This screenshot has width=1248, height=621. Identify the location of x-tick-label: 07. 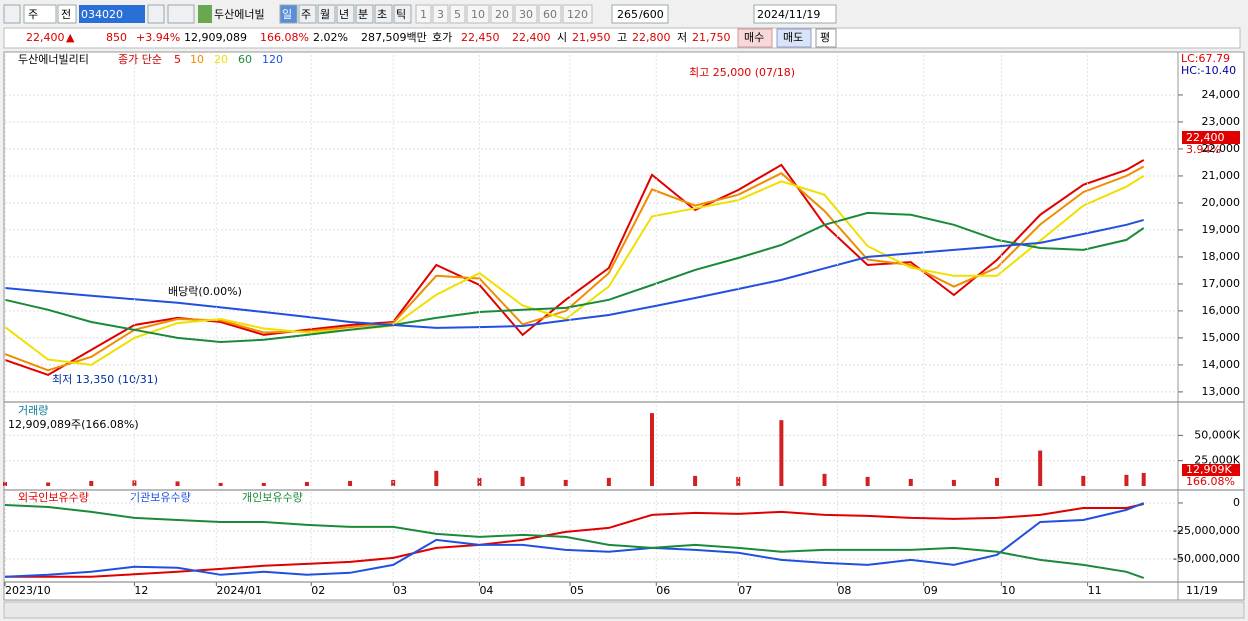
(745, 590).